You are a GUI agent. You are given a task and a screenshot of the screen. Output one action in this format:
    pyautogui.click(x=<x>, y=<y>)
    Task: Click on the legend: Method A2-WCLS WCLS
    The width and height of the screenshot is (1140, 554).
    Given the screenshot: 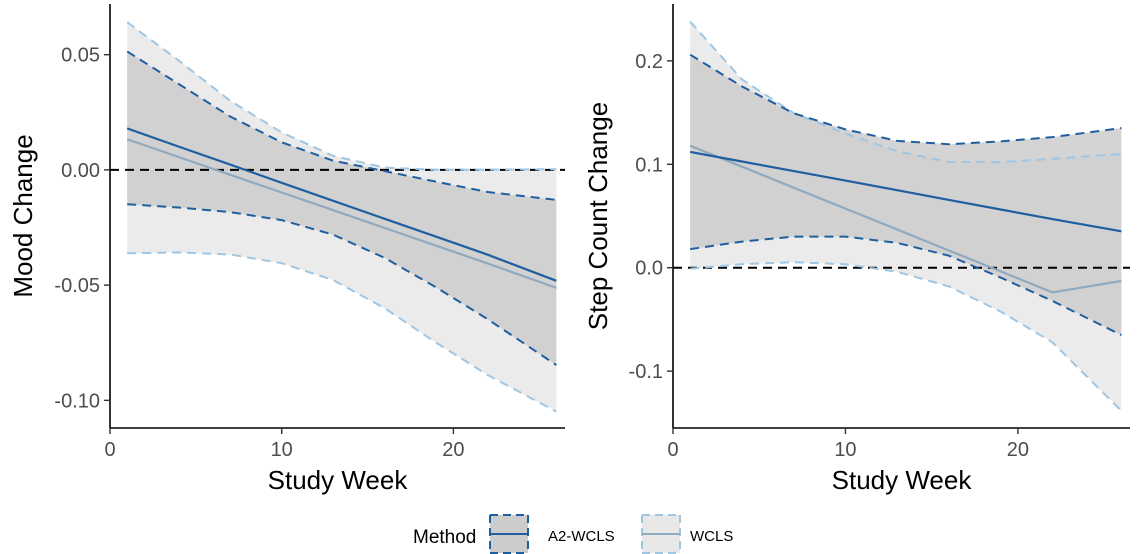 What is the action you would take?
    pyautogui.click(x=573, y=534)
    